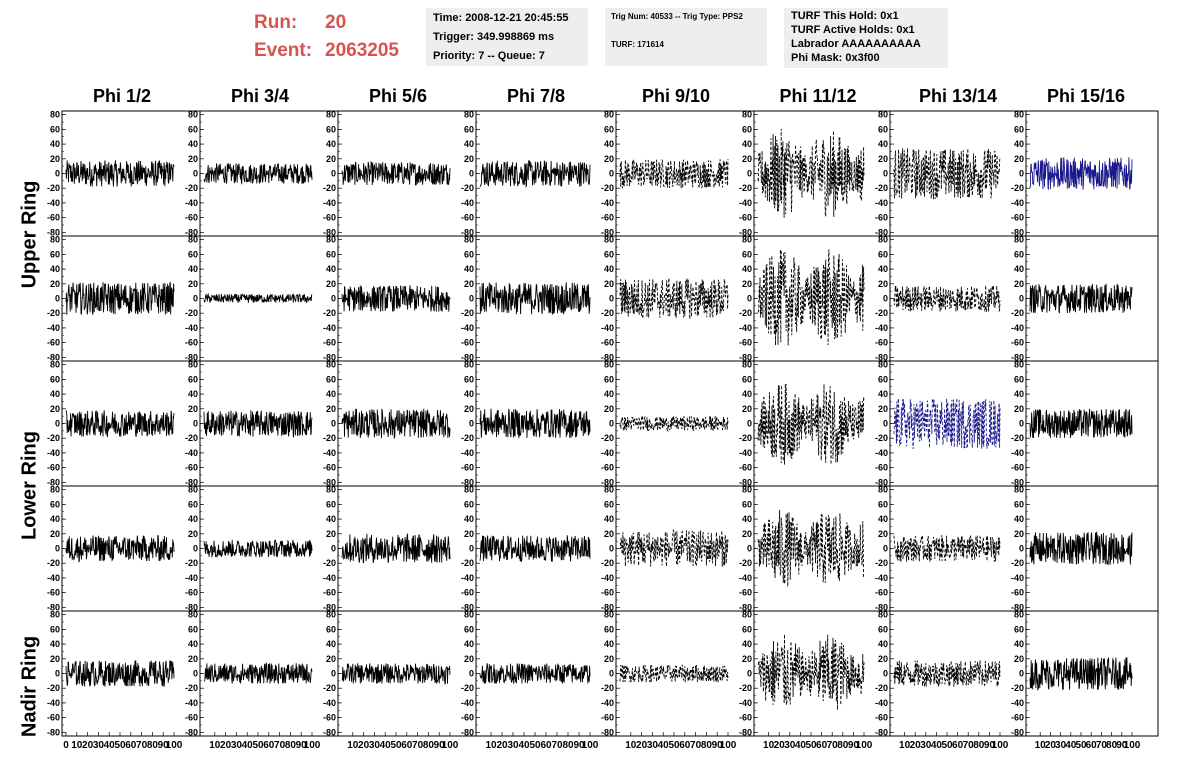 The height and width of the screenshot is (772, 1196). I want to click on phi-mask-text: Phi Mask: 0x3f00, so click(835, 58).